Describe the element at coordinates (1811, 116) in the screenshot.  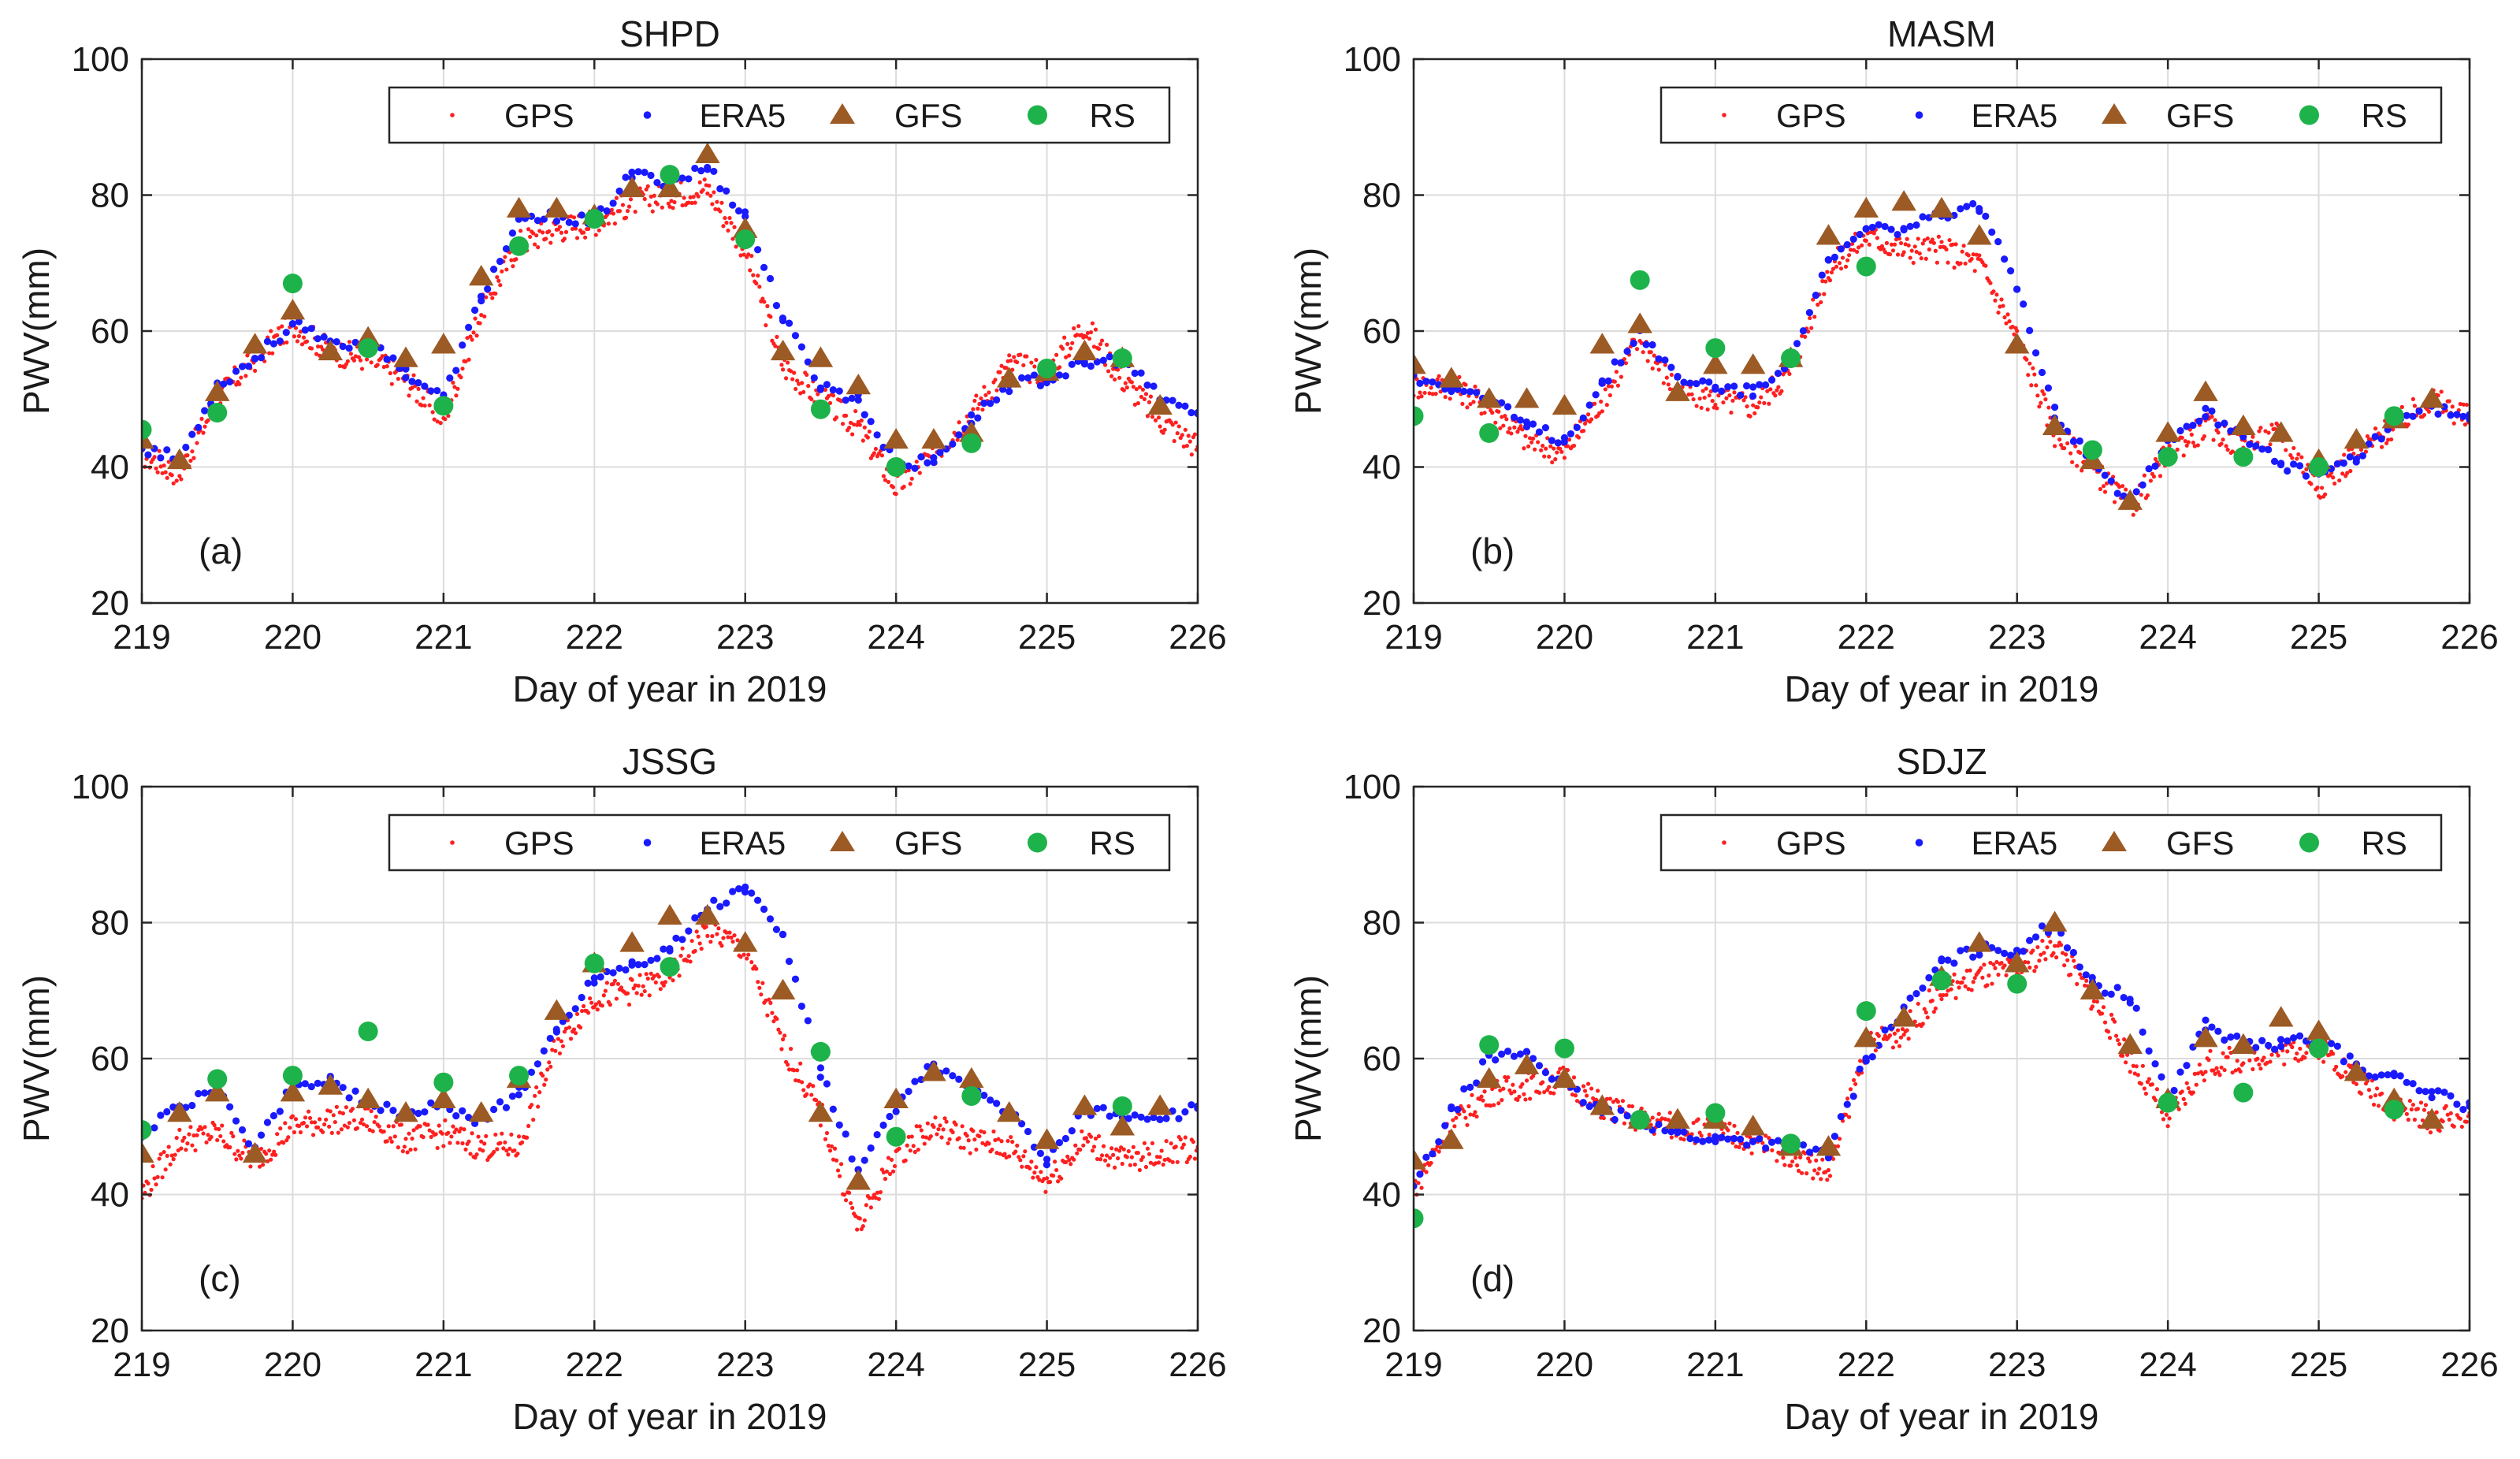
I see `legend-label-gps: GPS` at that location.